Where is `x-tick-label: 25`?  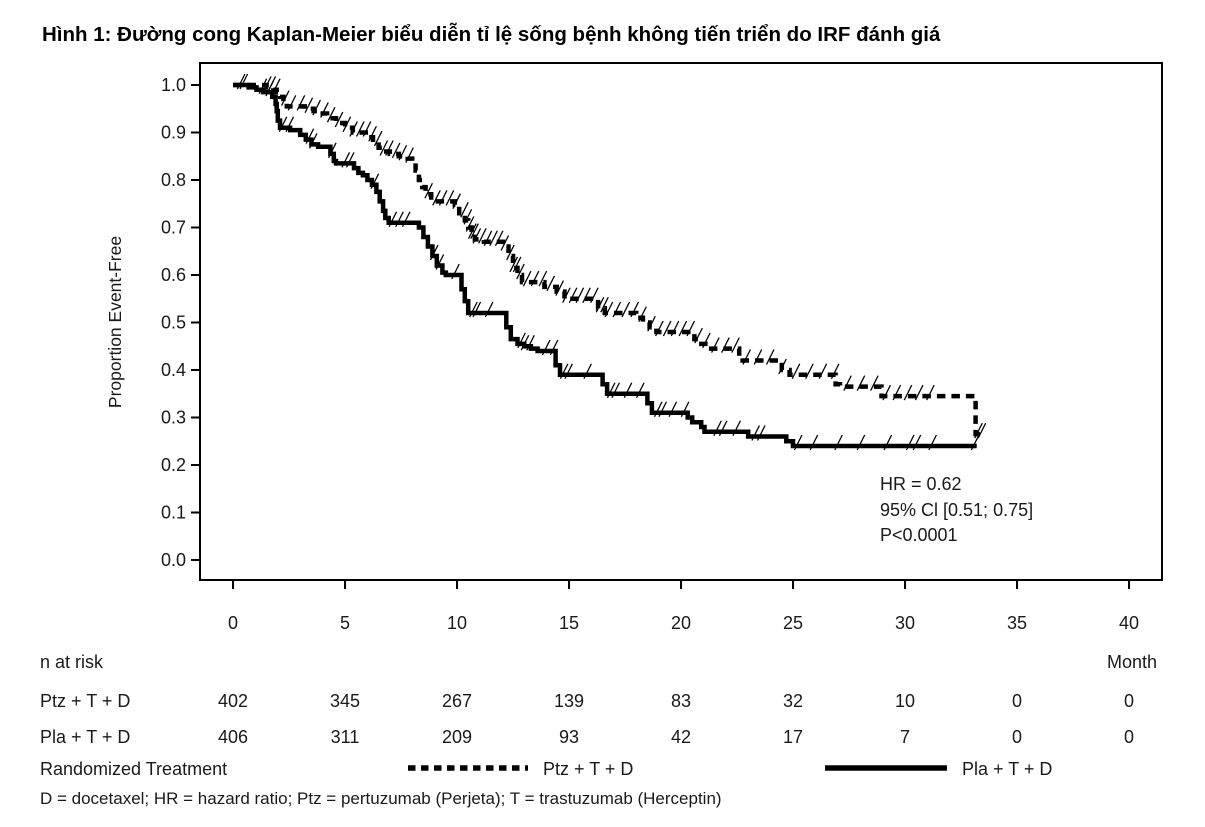
x-tick-label: 25 is located at coordinates (793, 623).